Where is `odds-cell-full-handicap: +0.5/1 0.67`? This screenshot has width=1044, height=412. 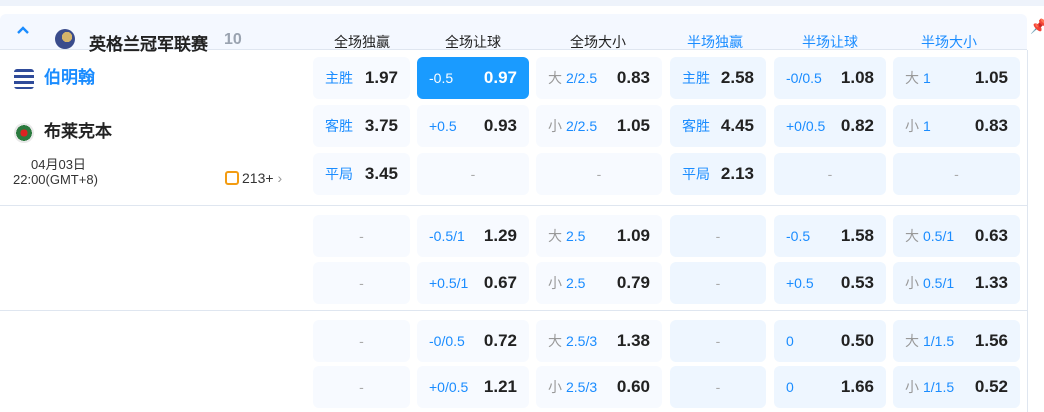 odds-cell-full-handicap: +0.5/1 0.67 is located at coordinates (473, 283).